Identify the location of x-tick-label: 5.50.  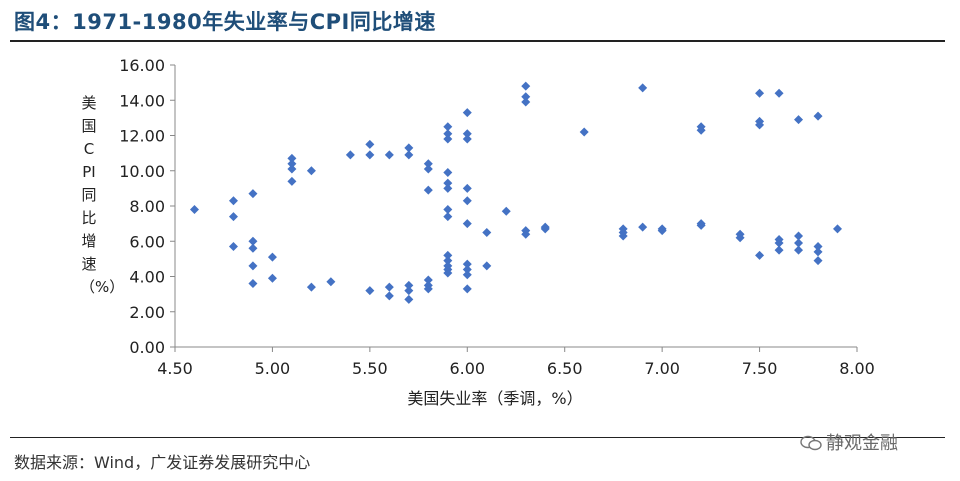
(370, 368).